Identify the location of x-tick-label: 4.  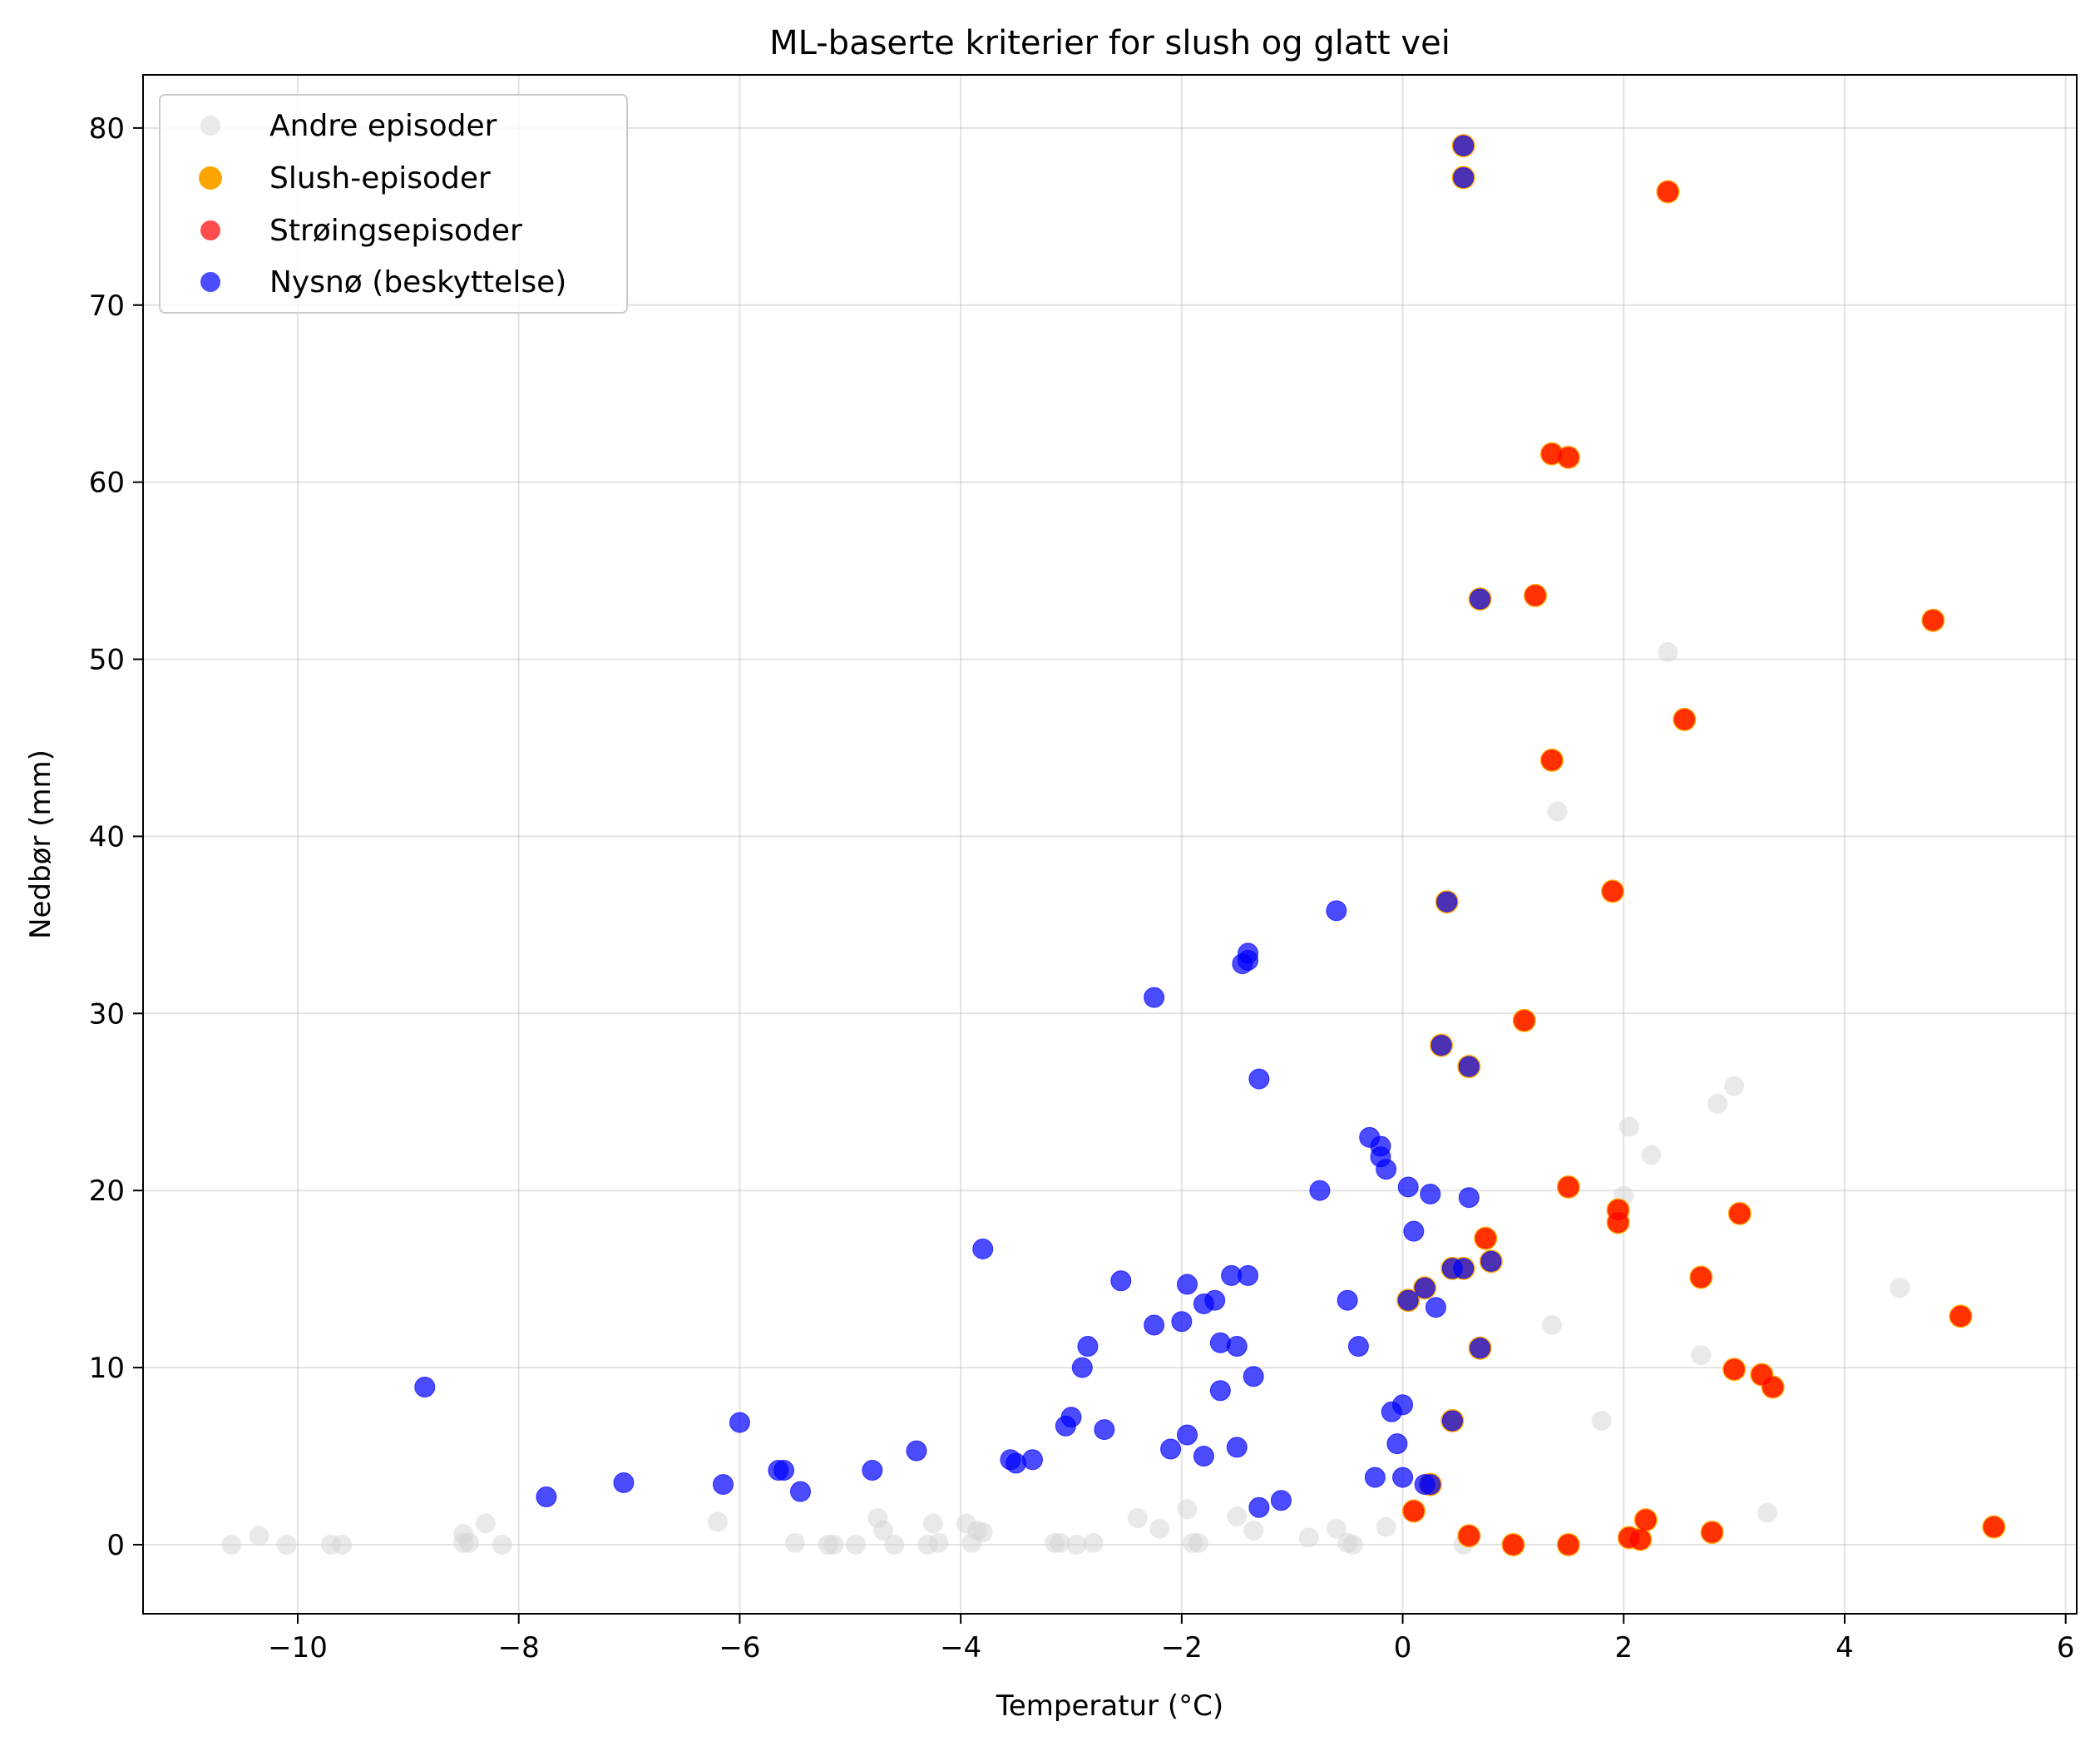
(1845, 1647).